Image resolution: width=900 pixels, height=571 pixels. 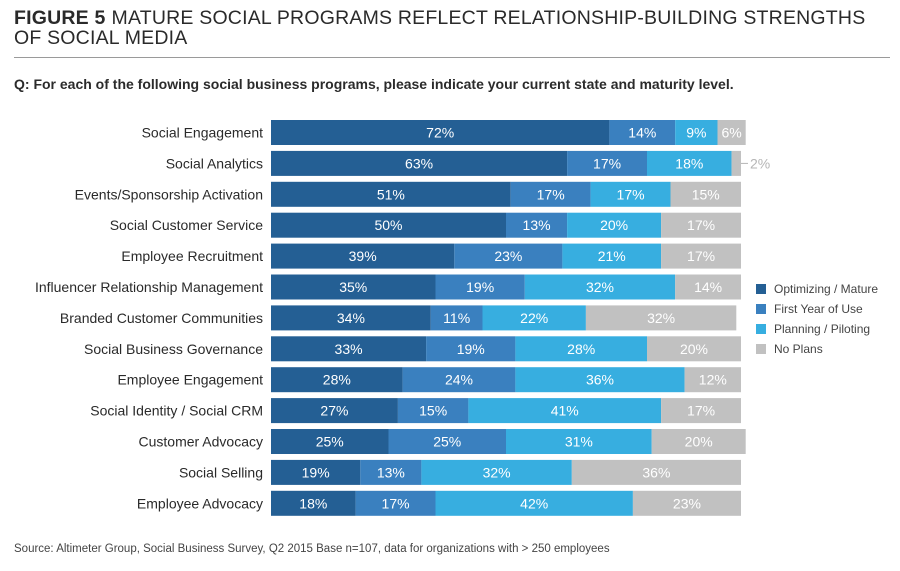 I want to click on data-label: 20%, so click(x=699, y=442).